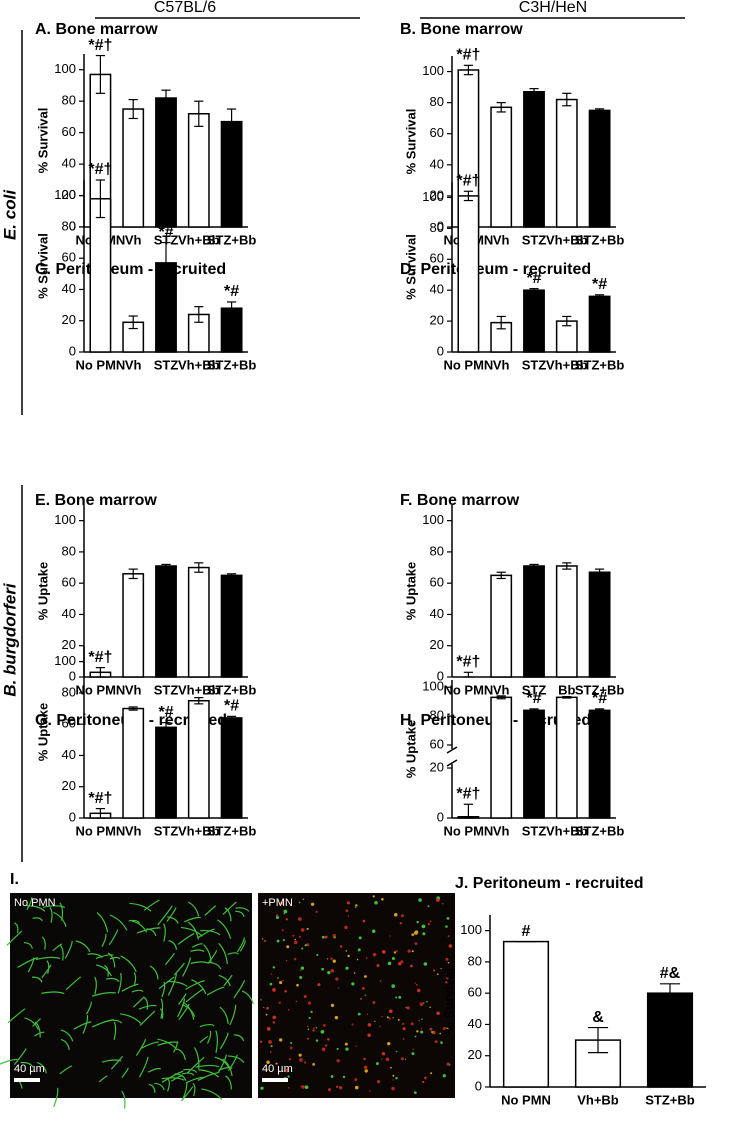 The height and width of the screenshot is (1132, 740). What do you see at coordinates (437, 582) in the screenshot?
I see `y-tick-label: 60` at bounding box center [437, 582].